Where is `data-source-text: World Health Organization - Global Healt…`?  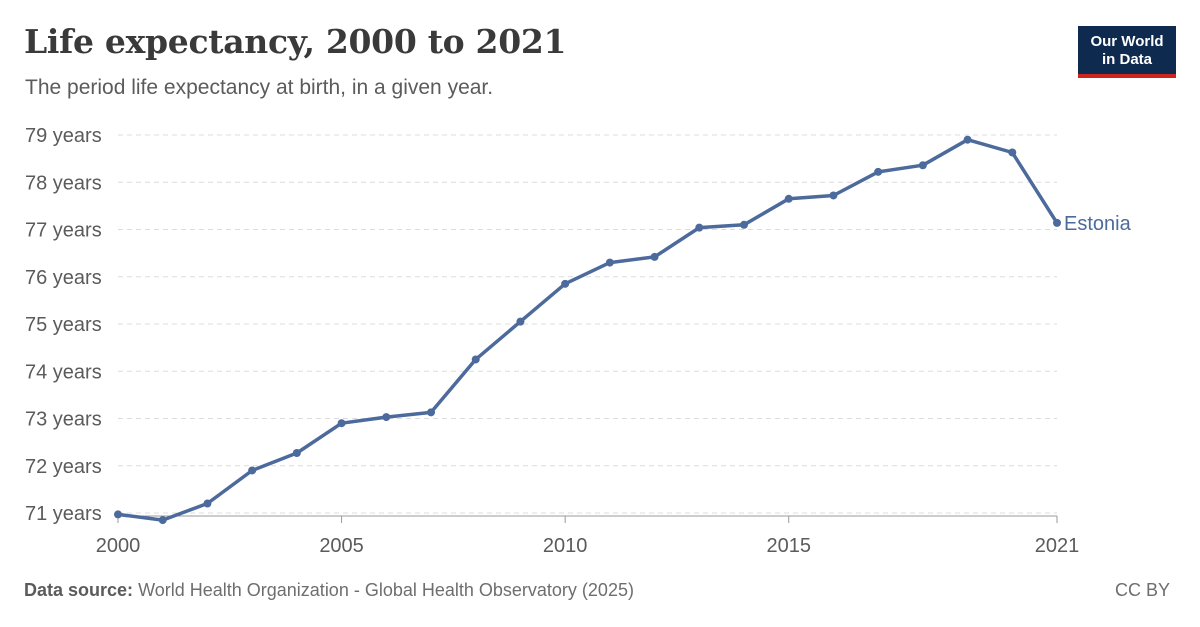
data-source-text: World Health Organization - Global Healt… is located at coordinates (386, 590).